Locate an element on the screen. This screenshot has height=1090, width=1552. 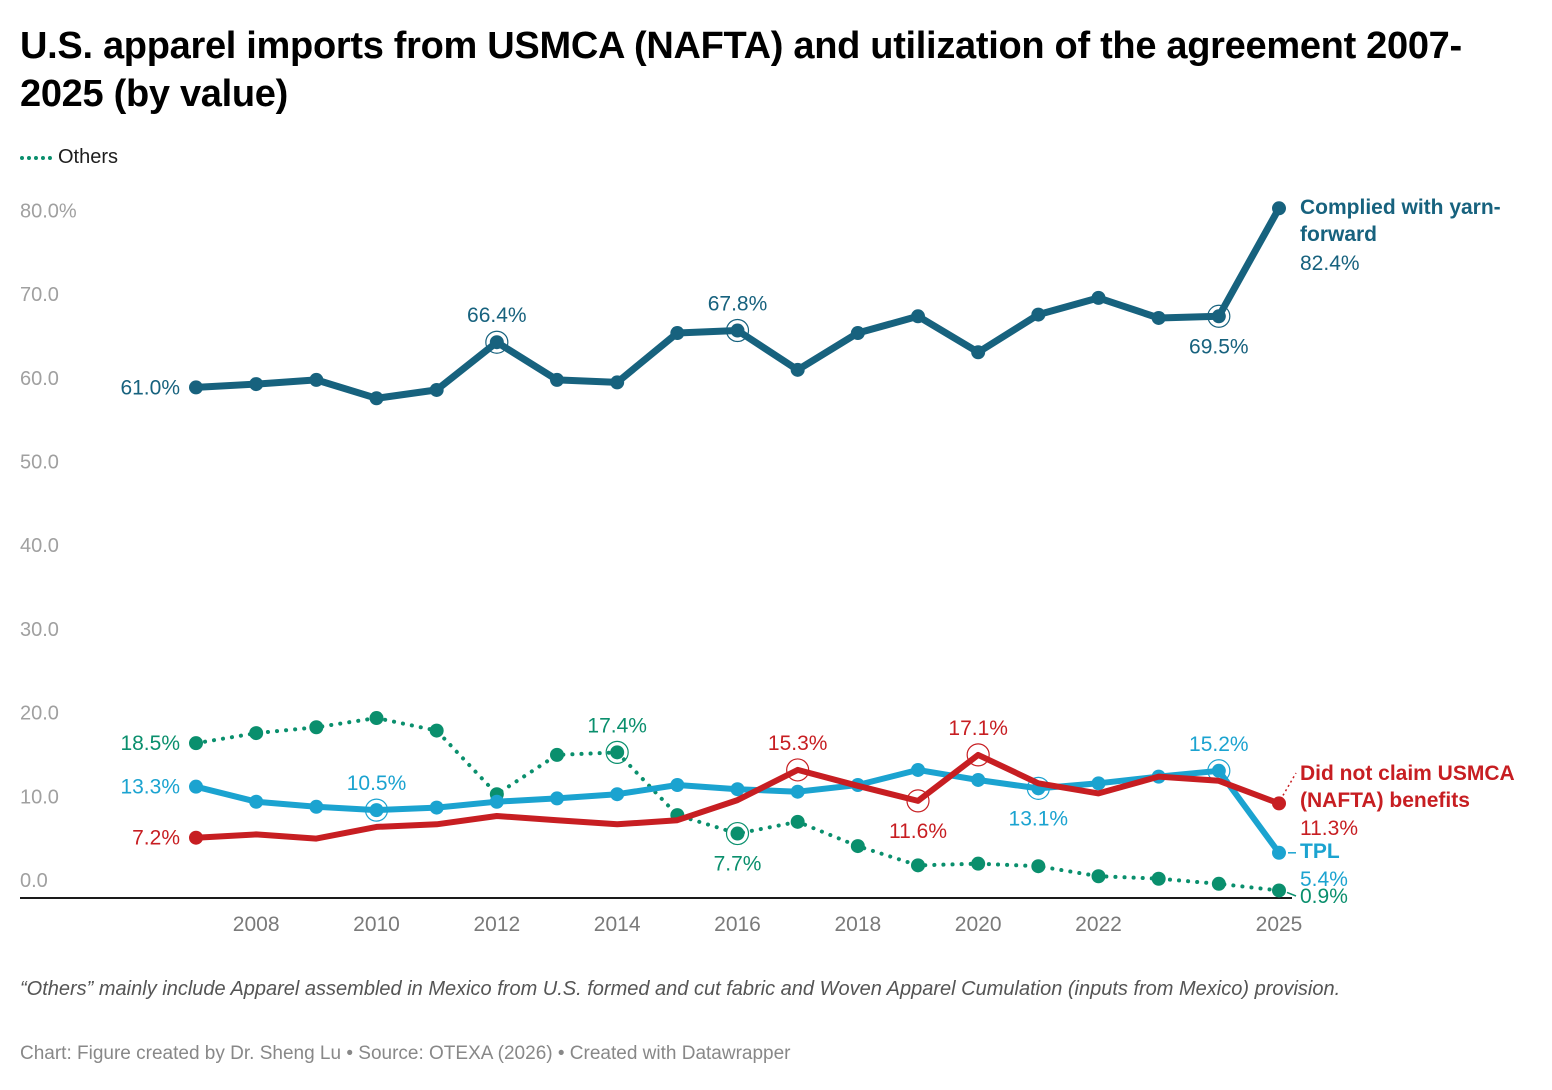
legend-swatch-others is located at coordinates (36, 157).